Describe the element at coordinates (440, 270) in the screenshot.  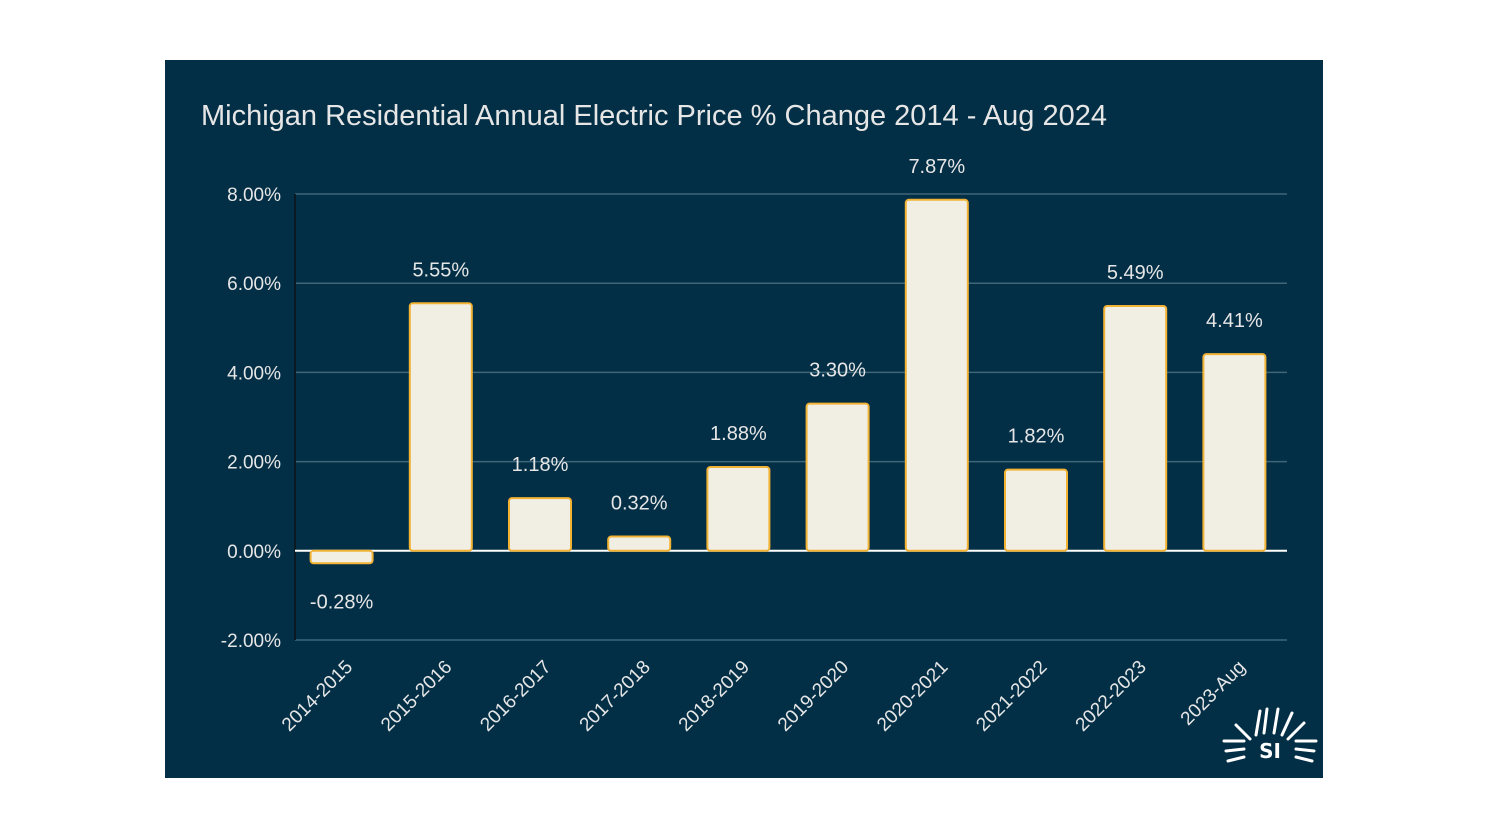
I see `data-label: 5.55%` at that location.